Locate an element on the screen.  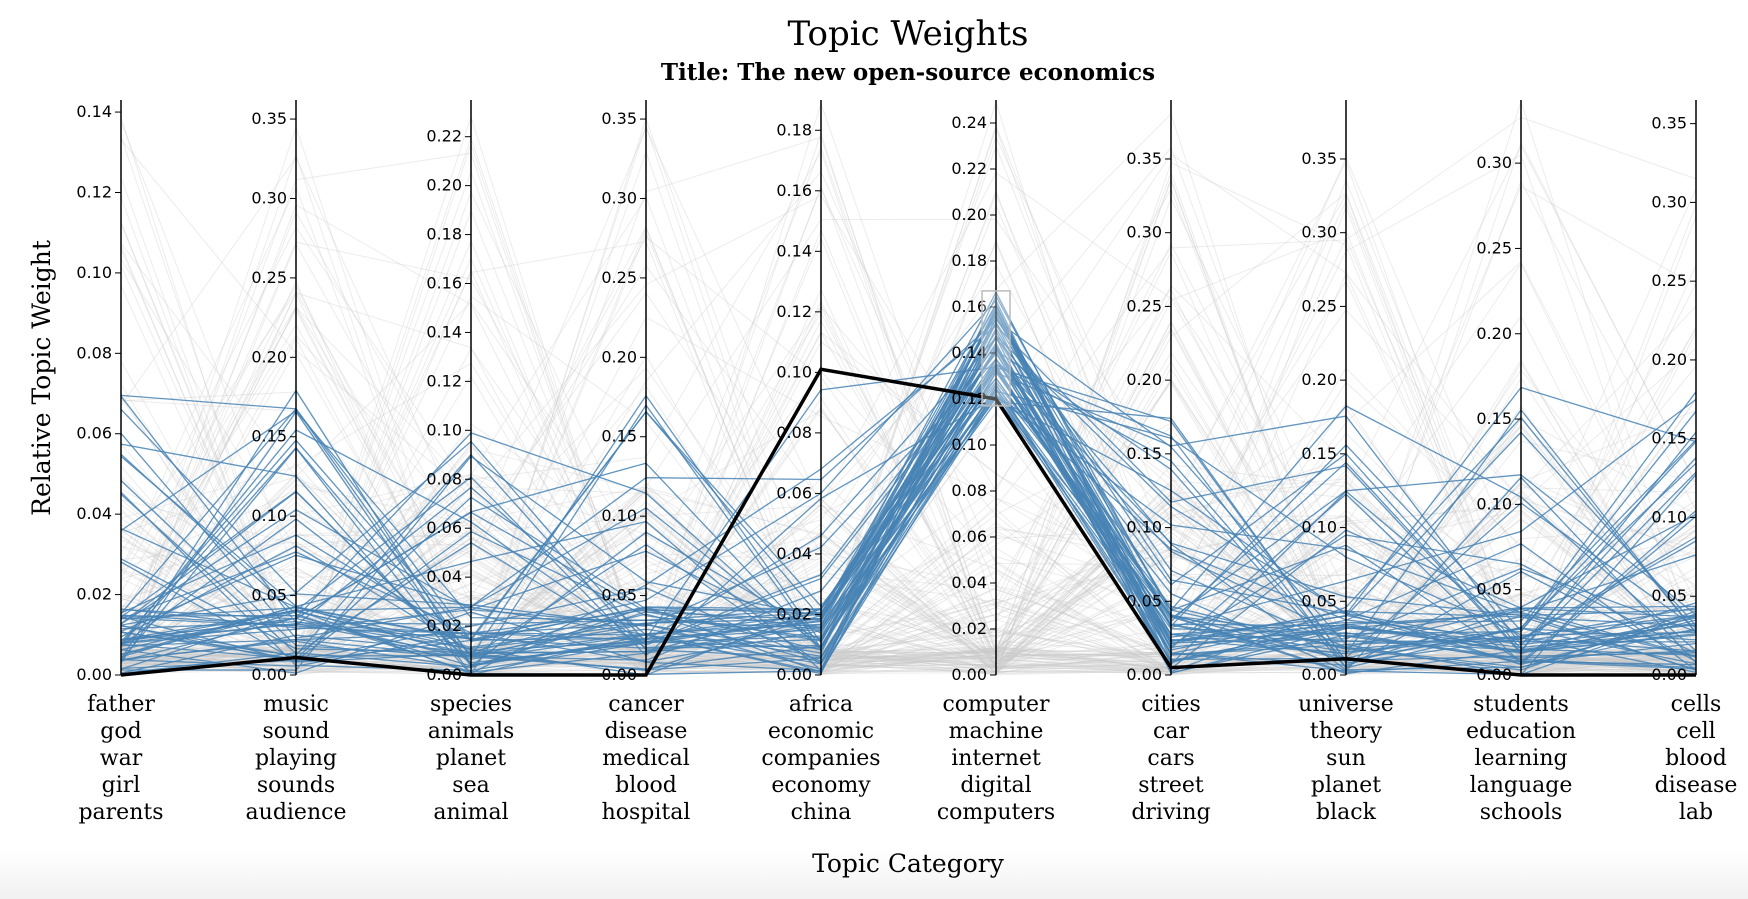
axis-category-word: species is located at coordinates (471, 704).